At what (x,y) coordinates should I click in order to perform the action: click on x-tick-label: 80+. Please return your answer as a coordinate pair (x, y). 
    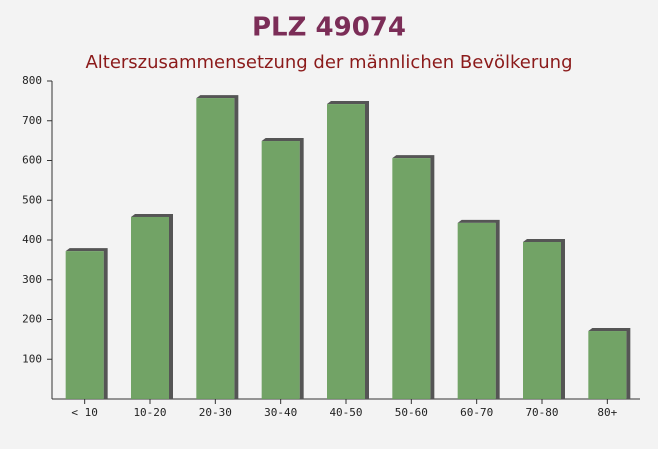
    Looking at the image, I should click on (607, 412).